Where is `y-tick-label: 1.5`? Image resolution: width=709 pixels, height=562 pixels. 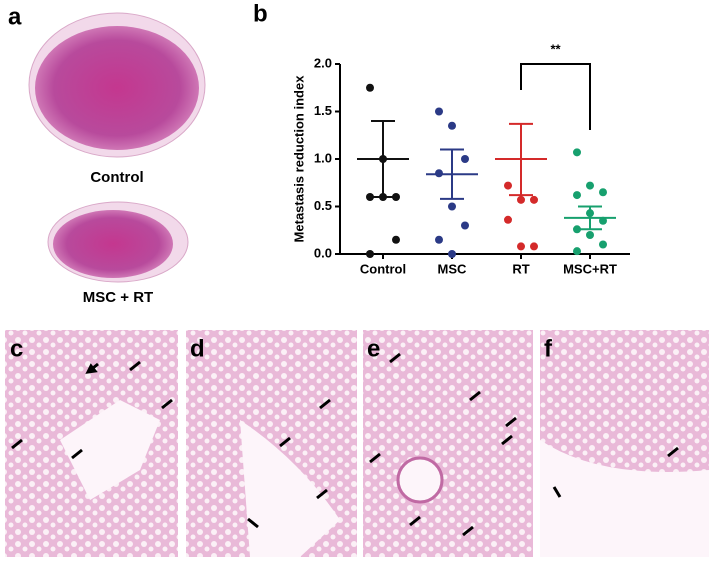
y-tick-label: 1.5 is located at coordinates (323, 110).